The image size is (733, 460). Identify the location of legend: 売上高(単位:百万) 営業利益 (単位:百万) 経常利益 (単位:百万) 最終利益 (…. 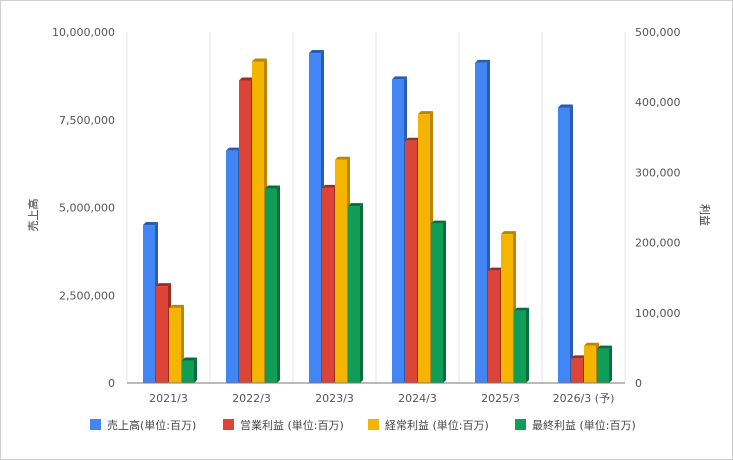
(363, 425).